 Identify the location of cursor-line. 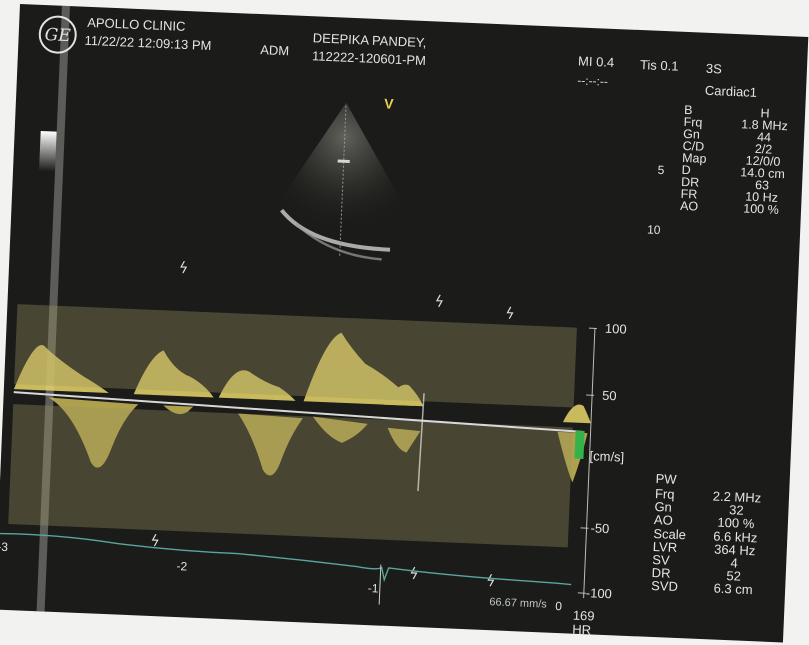
(343, 181).